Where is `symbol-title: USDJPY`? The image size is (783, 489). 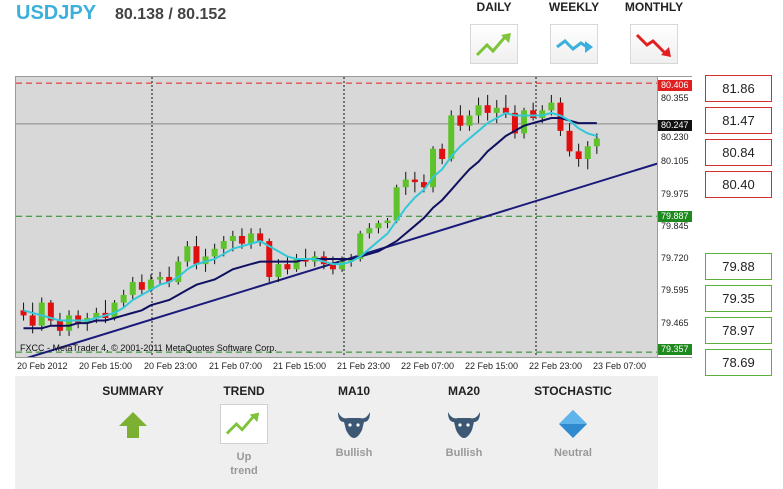 symbol-title: USDJPY is located at coordinates (56, 13).